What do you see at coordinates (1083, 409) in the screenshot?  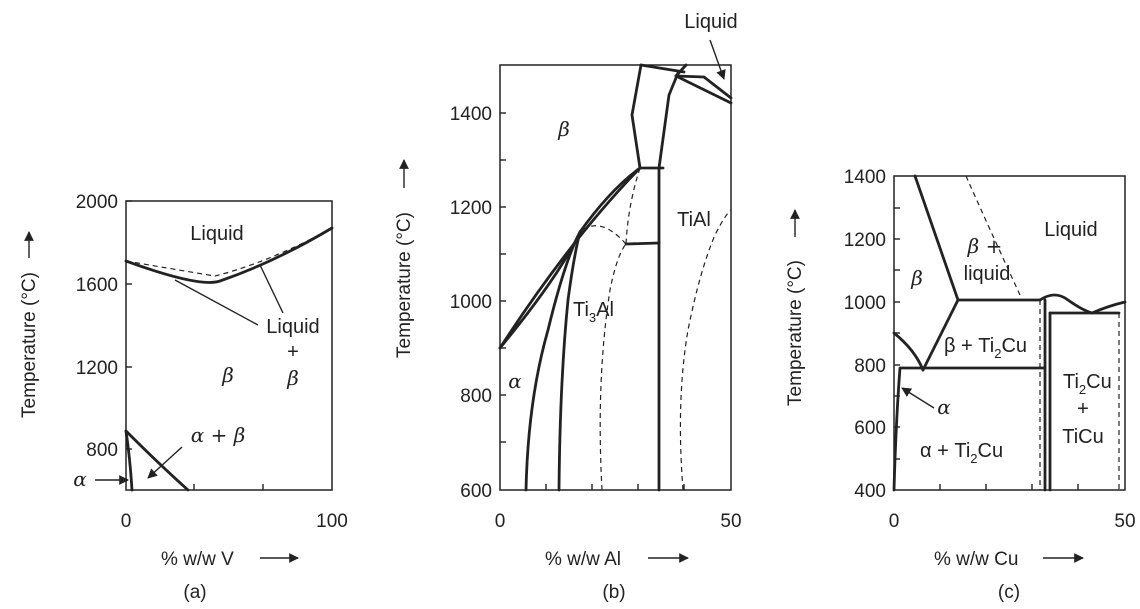 I see `panel-c-plus-label: +` at bounding box center [1083, 409].